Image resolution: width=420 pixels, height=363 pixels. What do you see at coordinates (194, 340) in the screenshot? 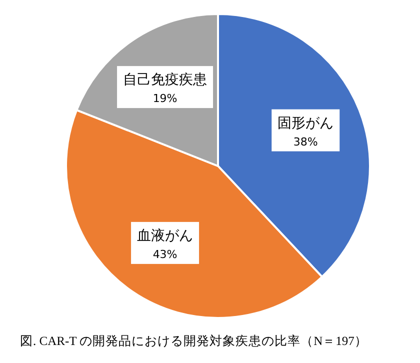
I see `text: 図. CAR-T の開発品における開発対象疾患の比率（N＝197）` at bounding box center [194, 340].